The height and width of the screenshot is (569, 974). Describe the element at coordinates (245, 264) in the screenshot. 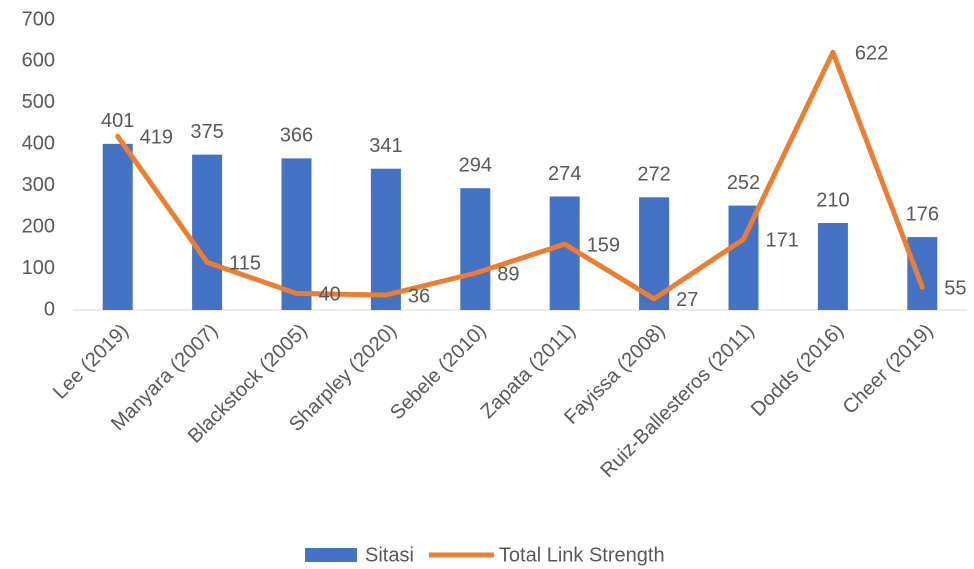

I see `line-value-label: 115` at that location.